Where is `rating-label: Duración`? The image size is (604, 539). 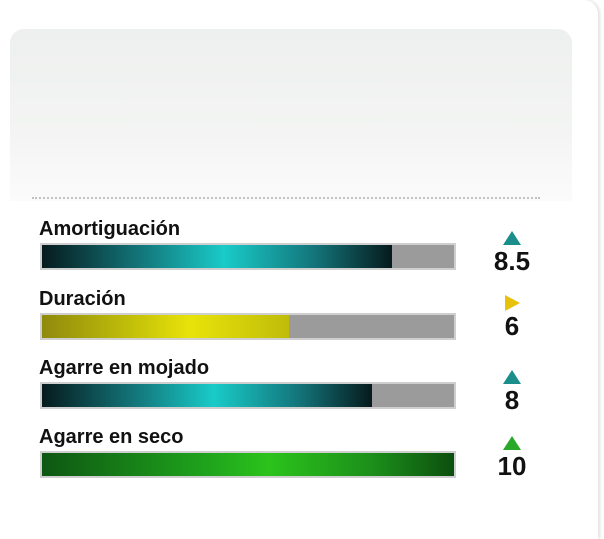
rating-label: Duración is located at coordinates (82, 299).